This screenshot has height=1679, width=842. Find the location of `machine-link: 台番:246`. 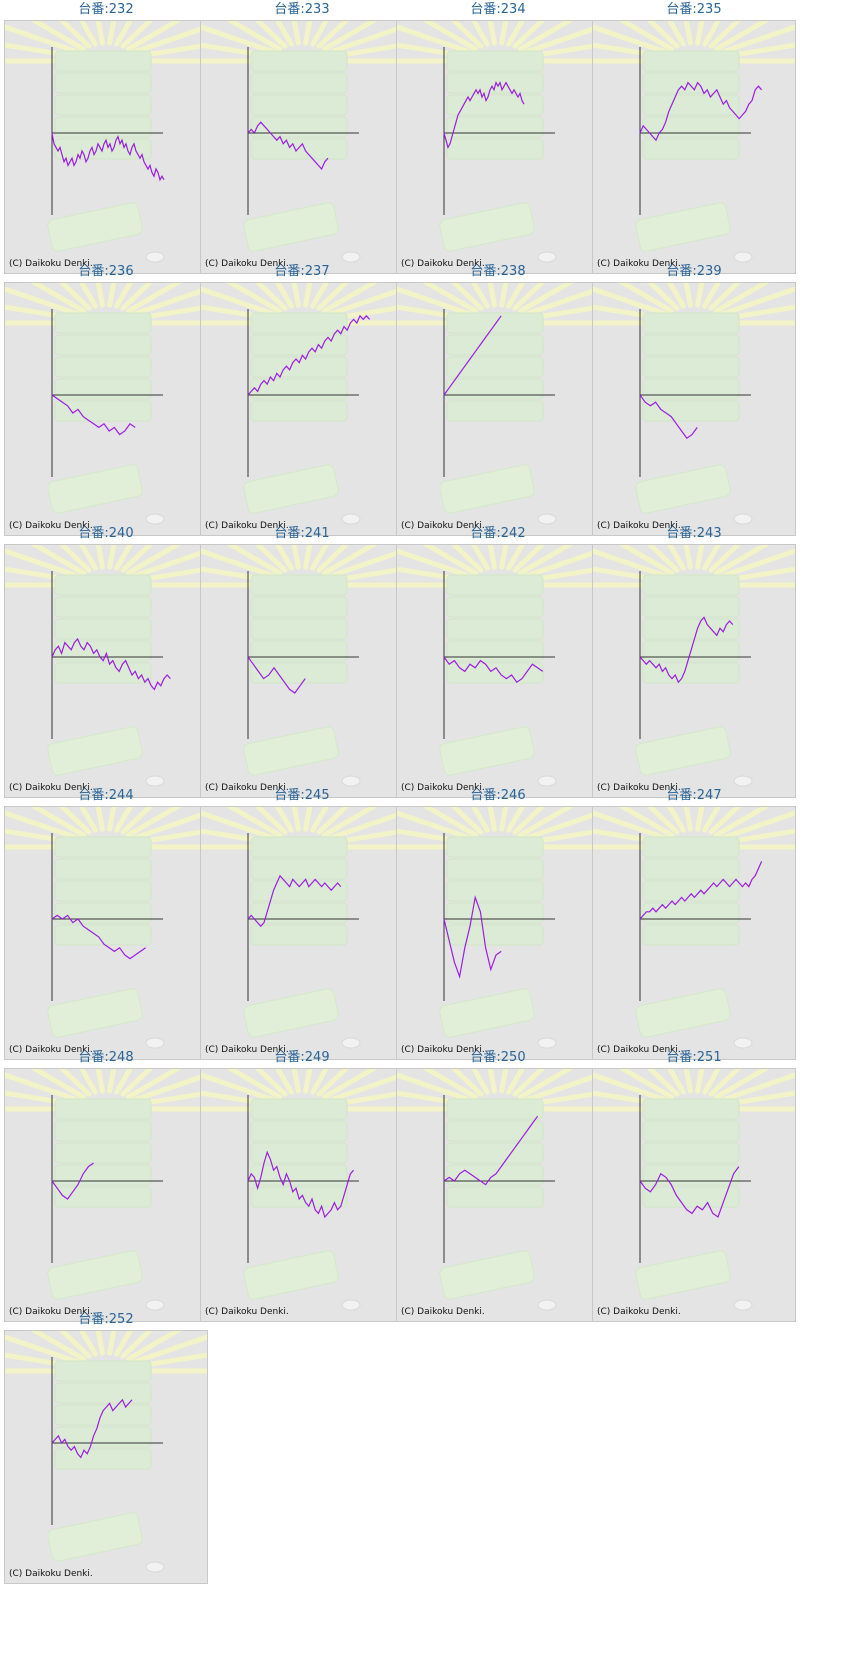

machine-link: 台番:246 is located at coordinates (498, 795).